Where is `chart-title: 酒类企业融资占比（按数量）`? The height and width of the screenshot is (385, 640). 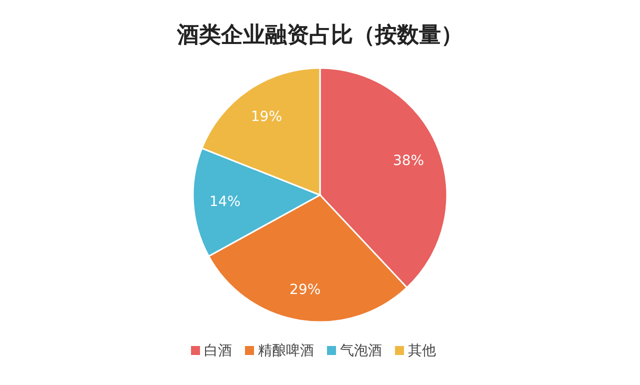
chart-title: 酒类企业融资占比（按数量） is located at coordinates (319, 35).